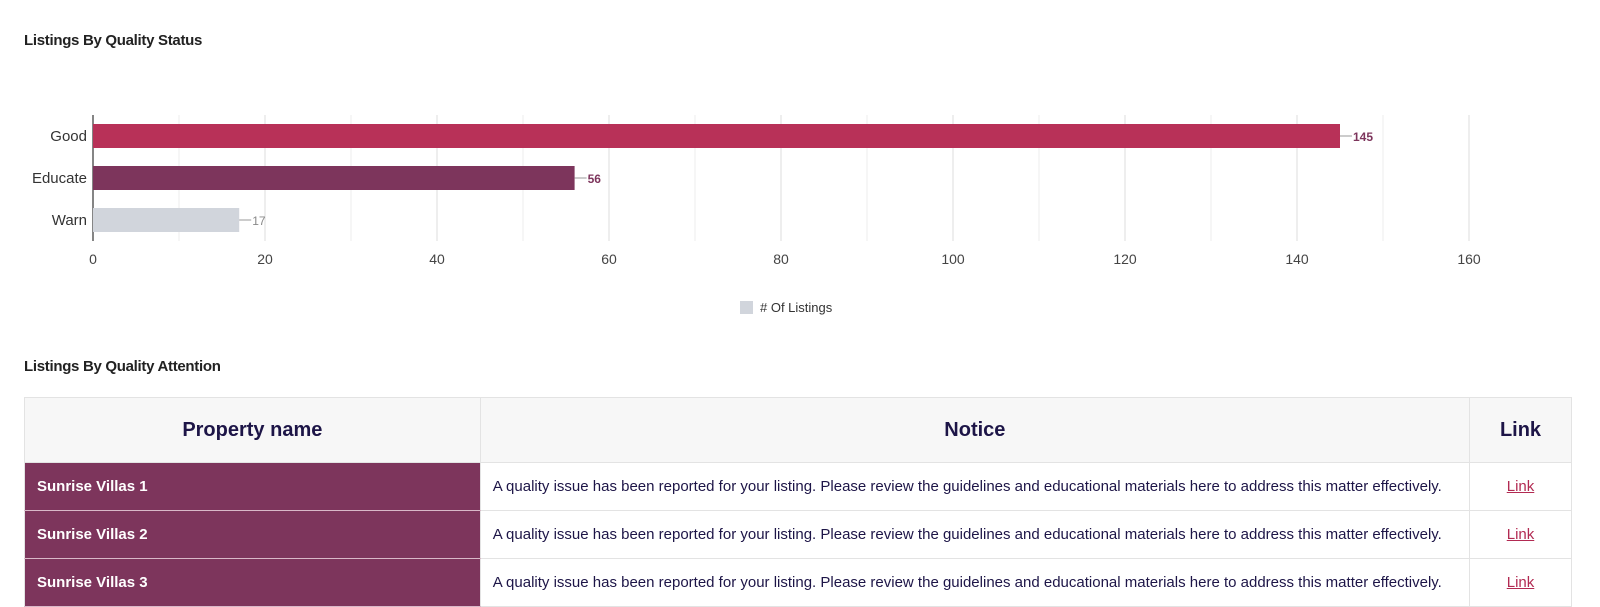  What do you see at coordinates (166, 220) in the screenshot?
I see `bar-warn` at bounding box center [166, 220].